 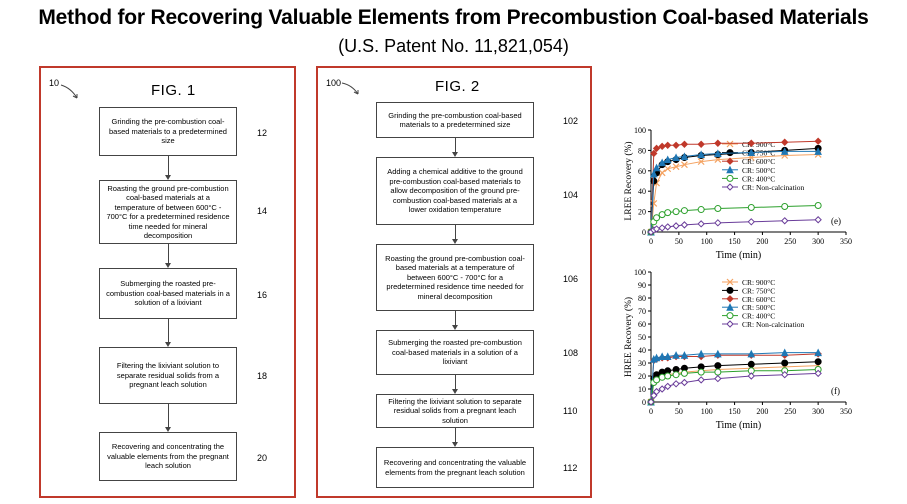 What do you see at coordinates (773, 187) in the screenshot?
I see `legend-label: CR: Non-calcination` at bounding box center [773, 187].